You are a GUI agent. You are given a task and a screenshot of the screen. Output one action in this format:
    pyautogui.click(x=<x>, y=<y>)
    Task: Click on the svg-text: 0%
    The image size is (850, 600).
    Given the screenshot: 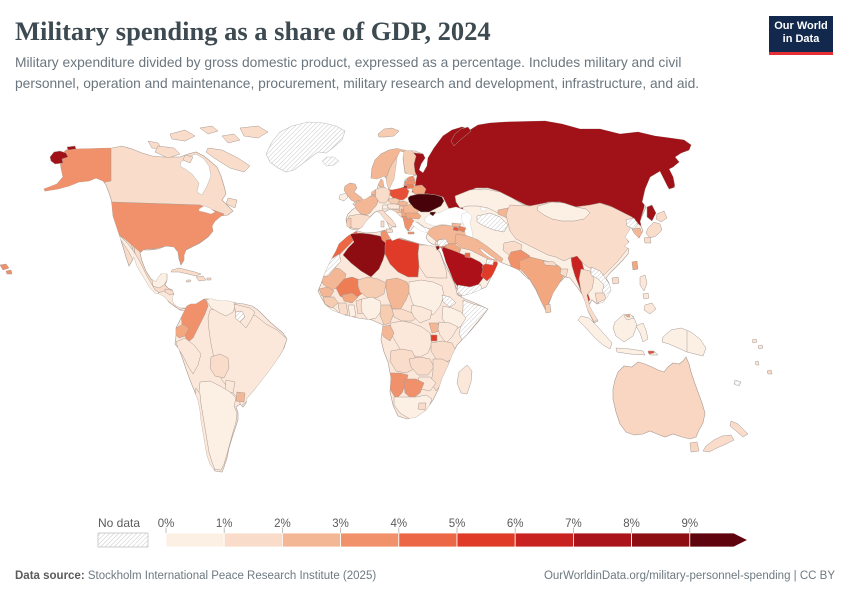 What is the action you would take?
    pyautogui.click(x=166, y=524)
    